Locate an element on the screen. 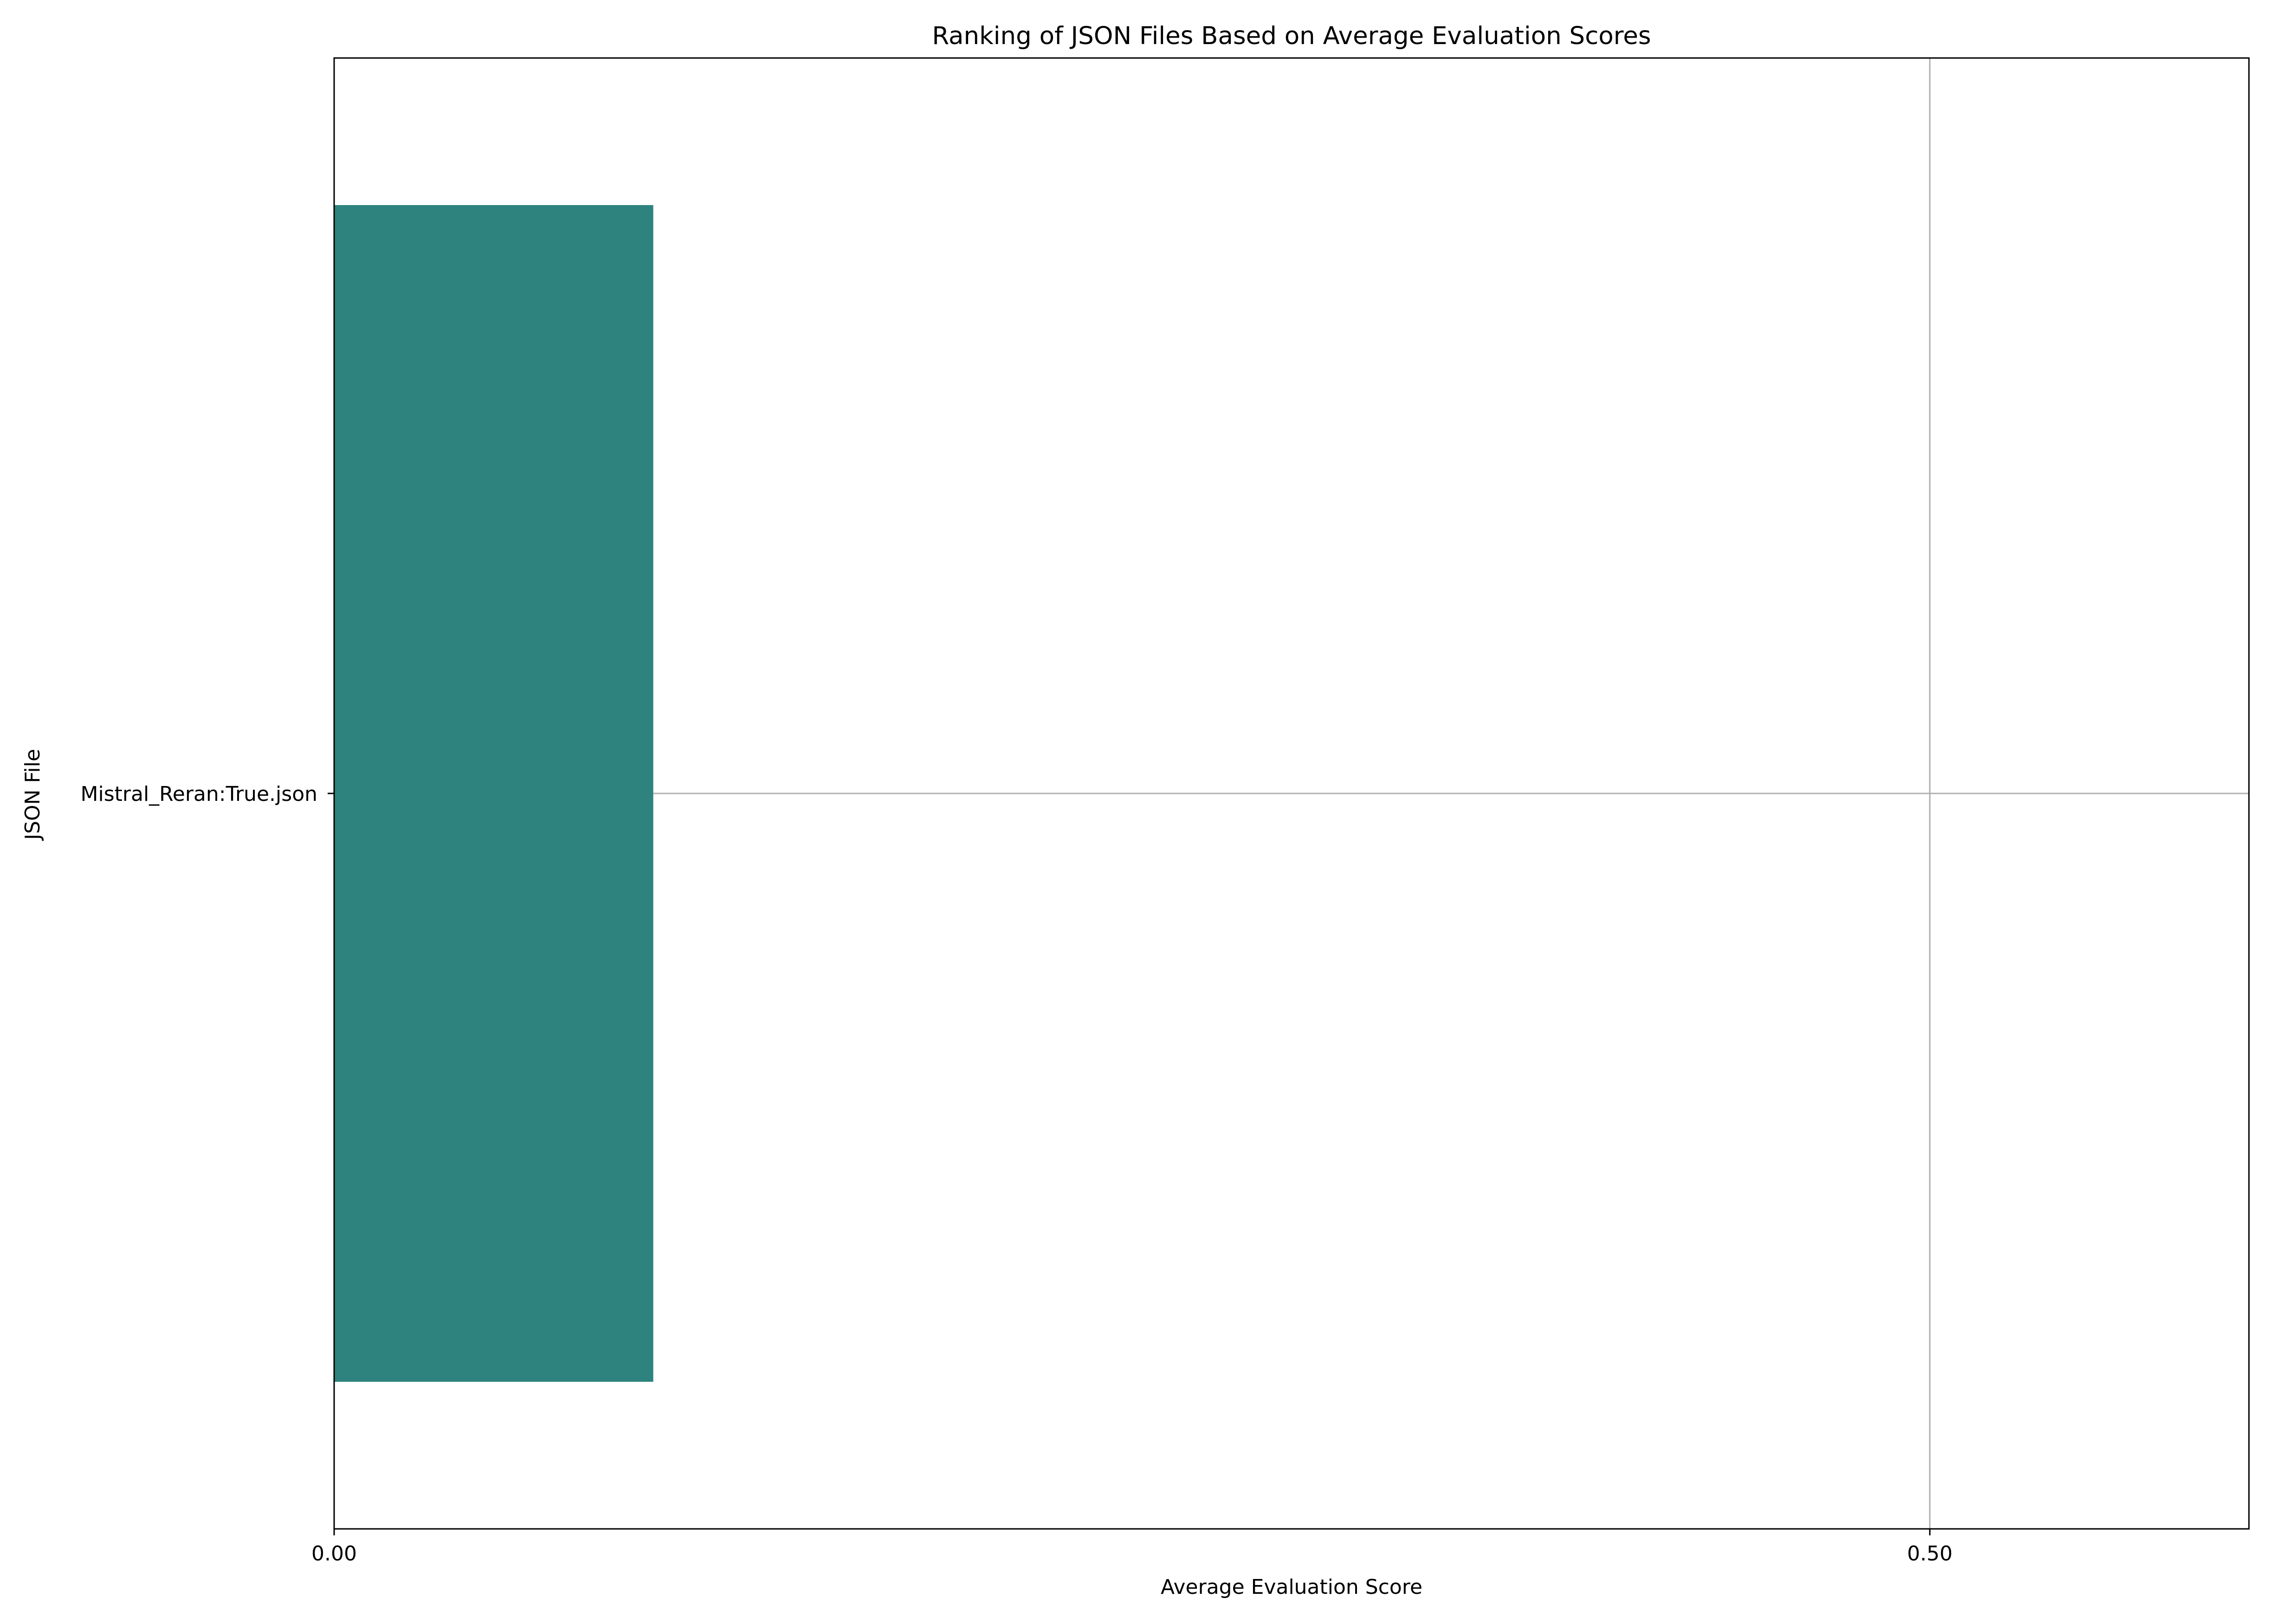  y-axis-ticks: Mistral_Reran:True.json is located at coordinates (207, 794).